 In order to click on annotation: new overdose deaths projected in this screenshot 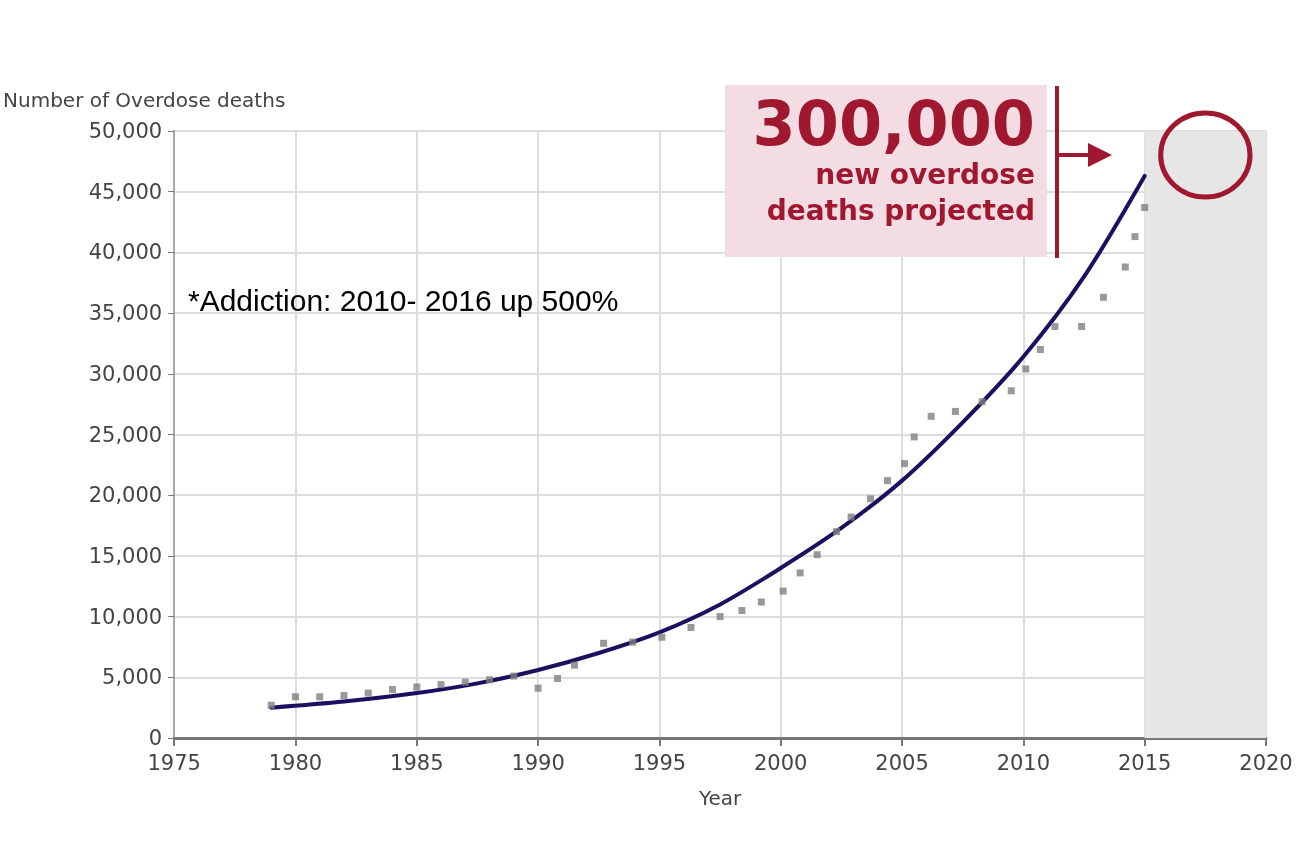, I will do `click(900, 193)`.